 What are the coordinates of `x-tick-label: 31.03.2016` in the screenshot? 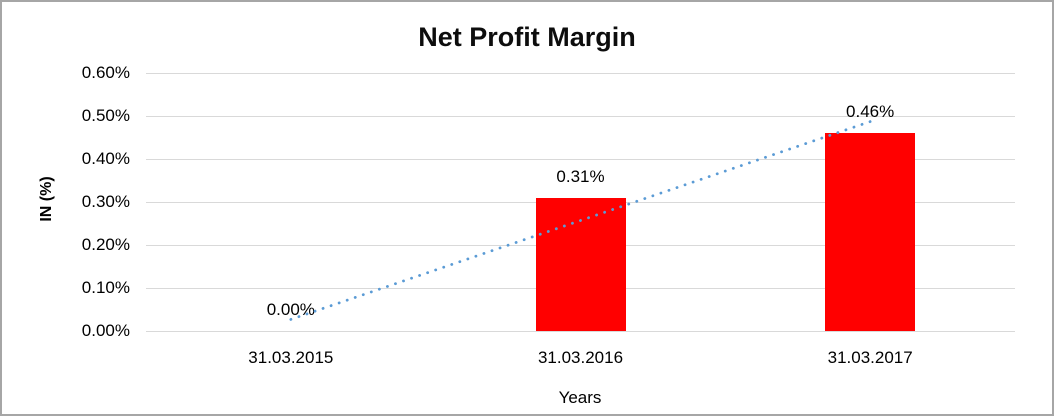 It's located at (580, 357).